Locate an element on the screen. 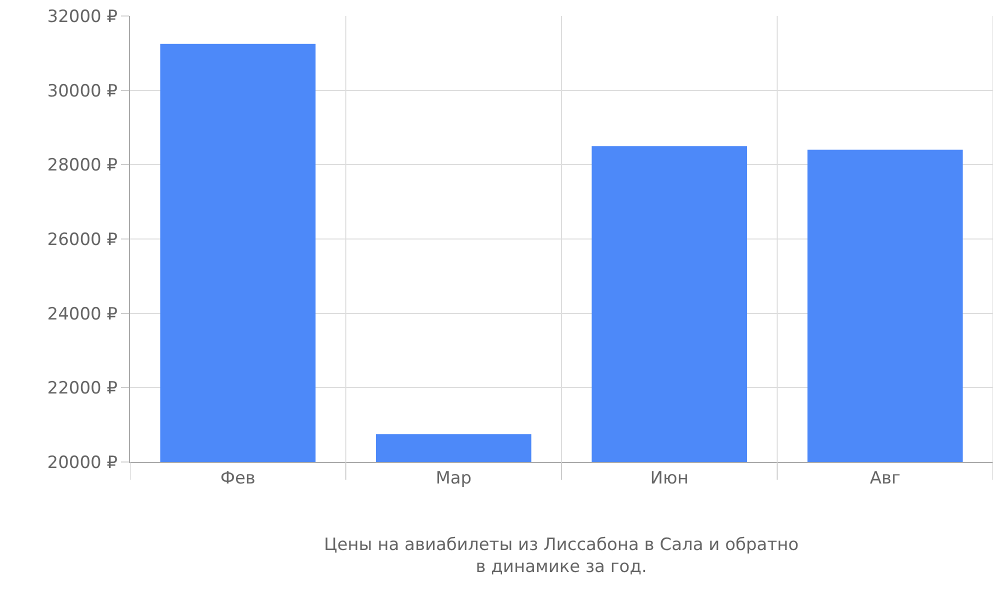  y-tick-label: 22000 ₽ is located at coordinates (82, 388).